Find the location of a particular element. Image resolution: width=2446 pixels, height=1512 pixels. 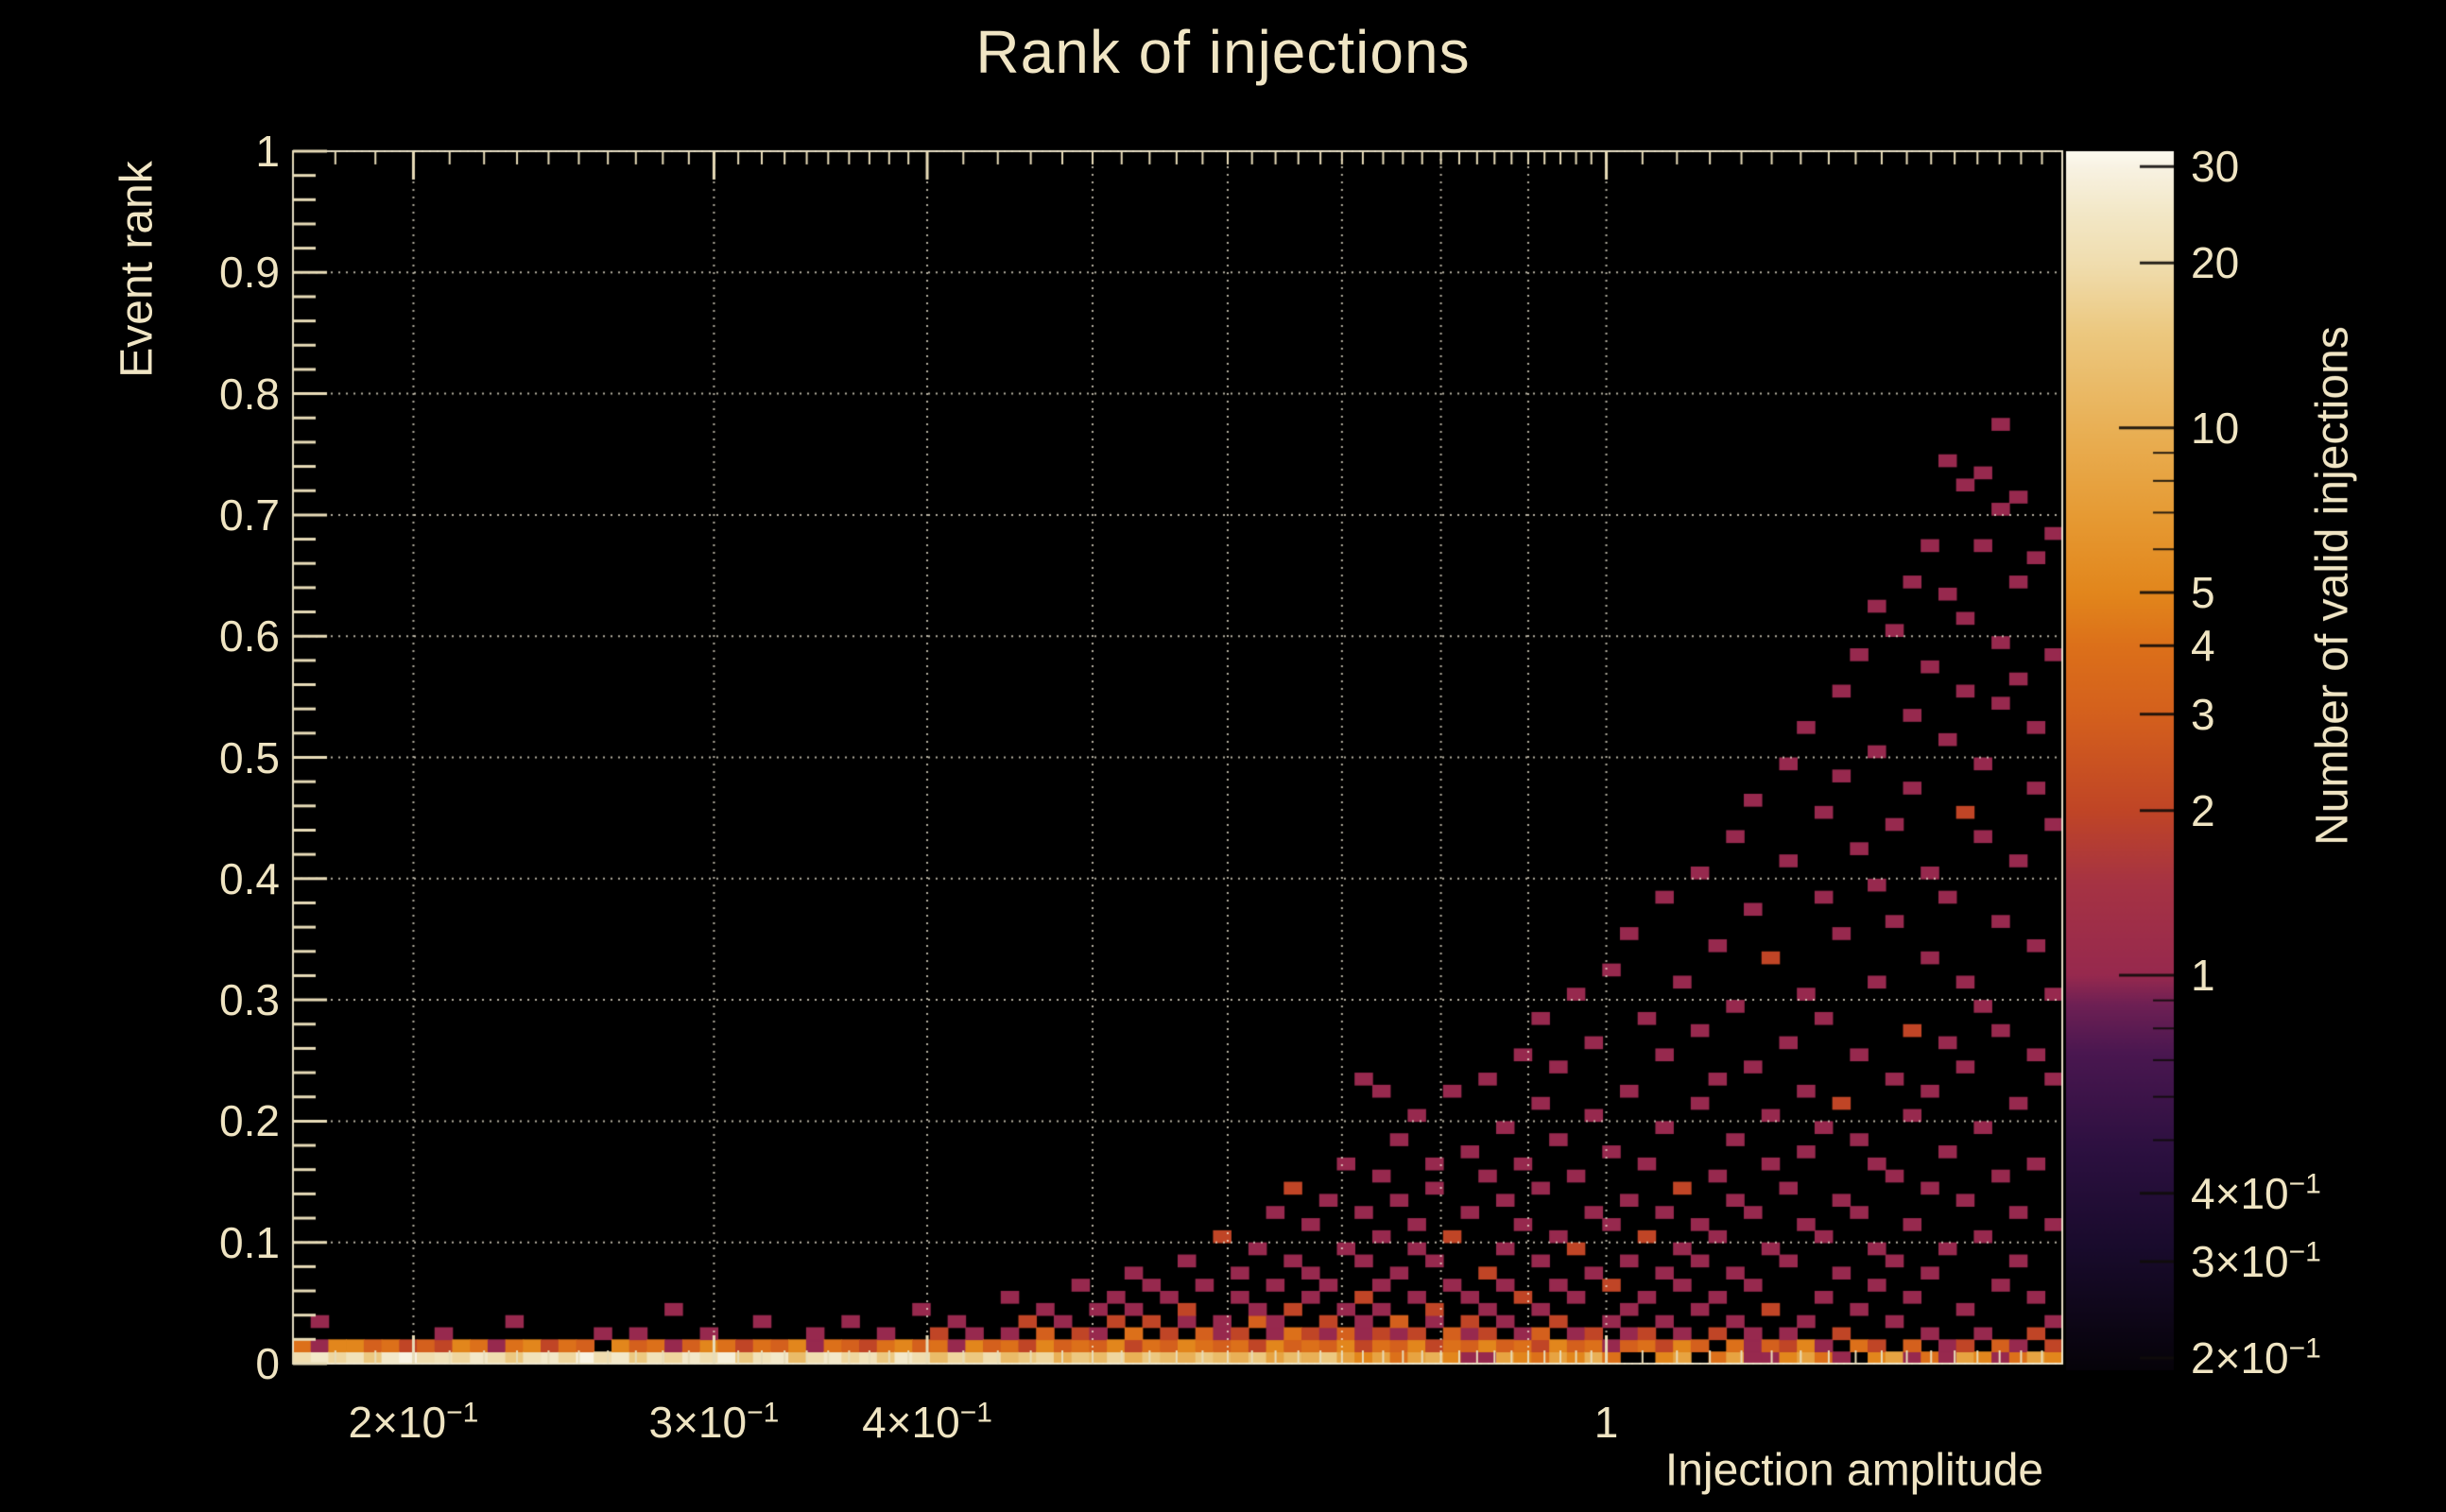

y-tick-label: 0.4 is located at coordinates (249, 878).